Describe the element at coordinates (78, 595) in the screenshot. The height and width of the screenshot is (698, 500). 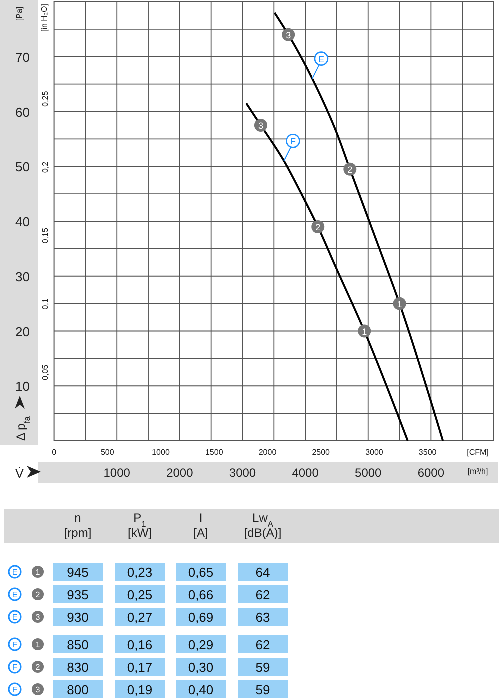
I see `data-label: 935` at that location.